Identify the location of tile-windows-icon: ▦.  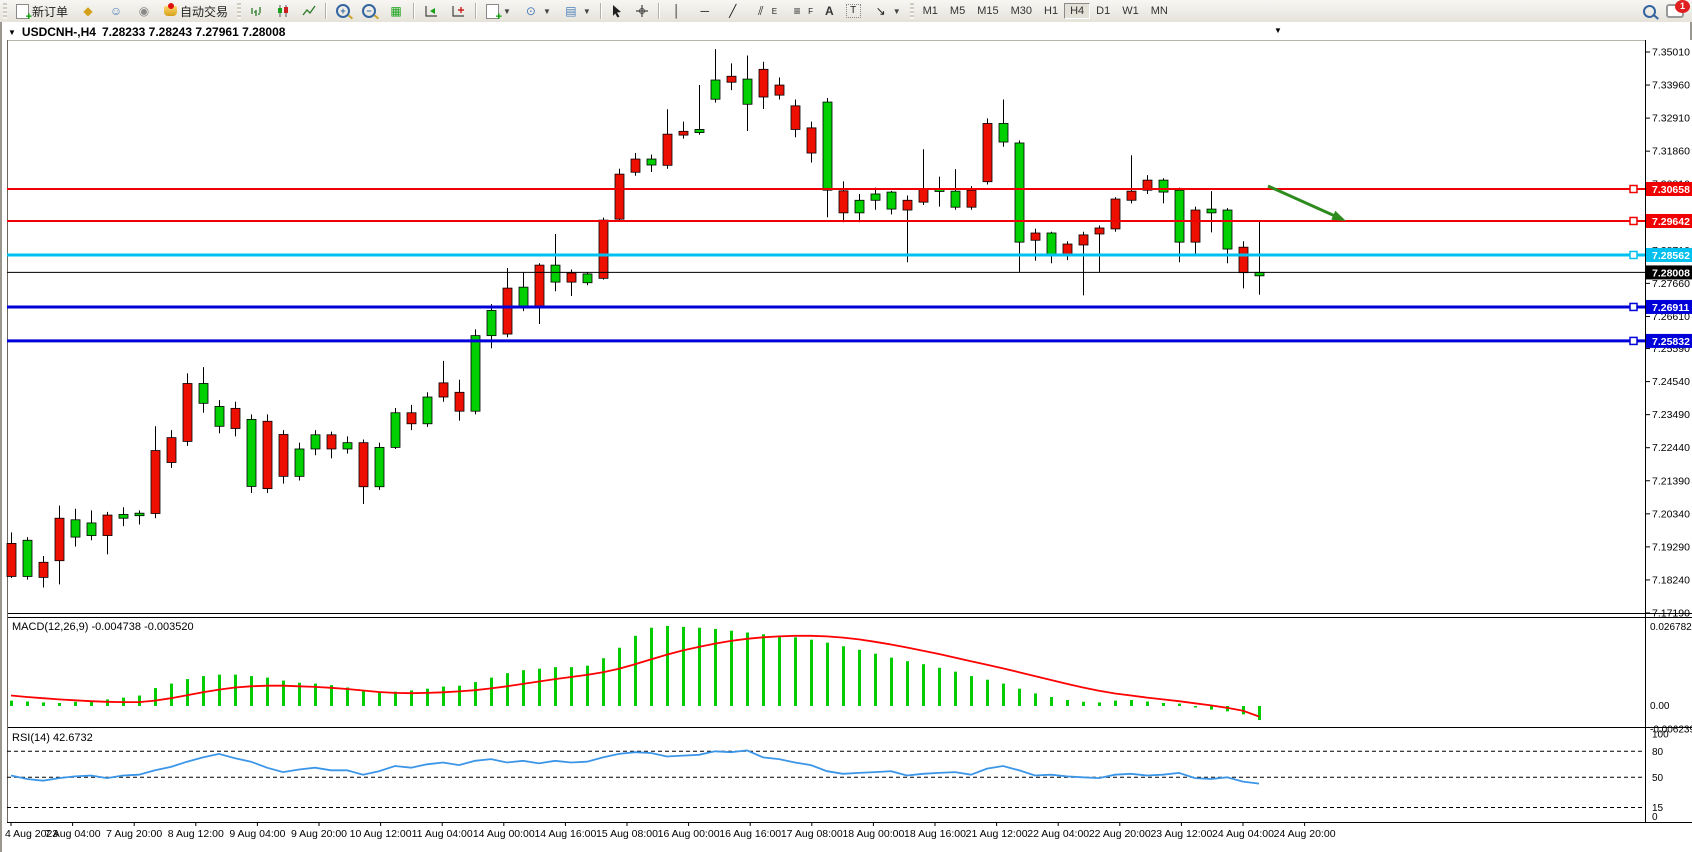
(396, 11).